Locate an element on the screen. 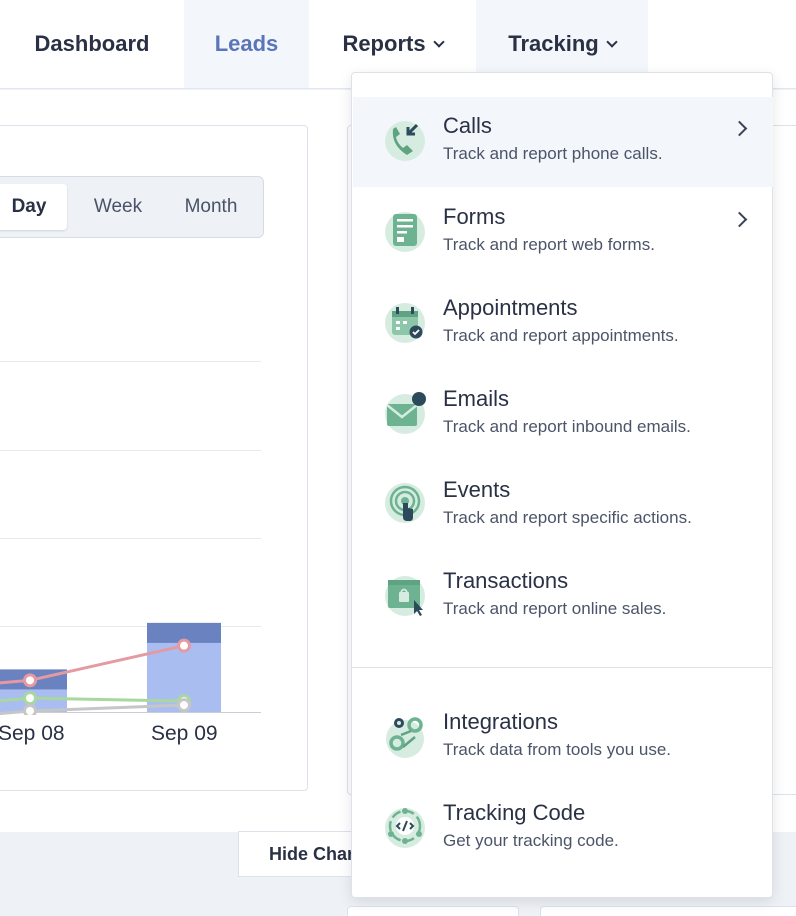  x-tick-label: Sep 08 is located at coordinates (32, 733).